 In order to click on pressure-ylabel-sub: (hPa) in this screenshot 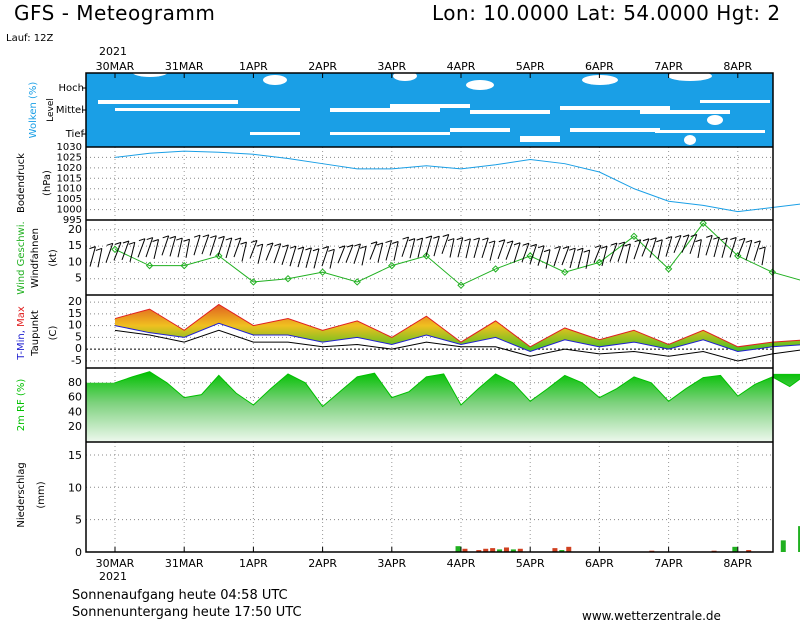, I will do `click(47, 183)`.